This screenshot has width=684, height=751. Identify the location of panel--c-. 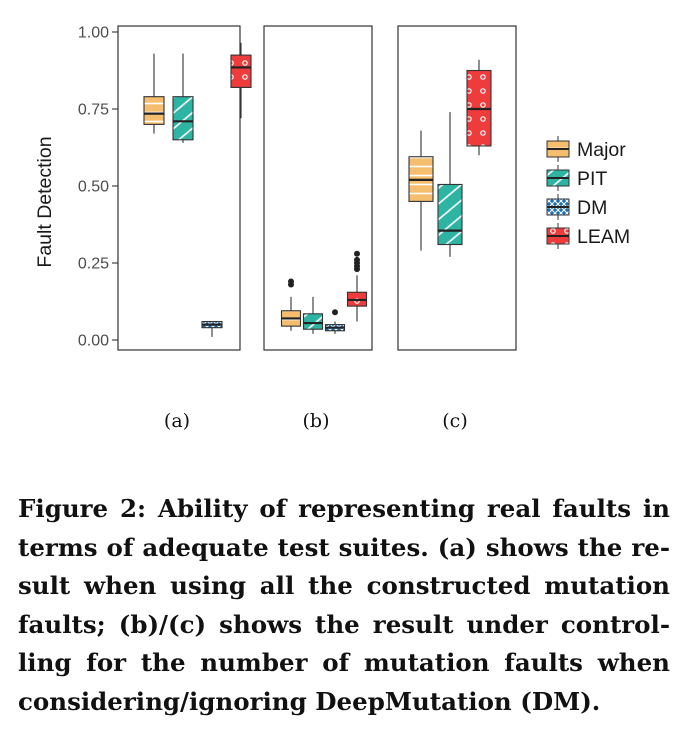
(457, 188).